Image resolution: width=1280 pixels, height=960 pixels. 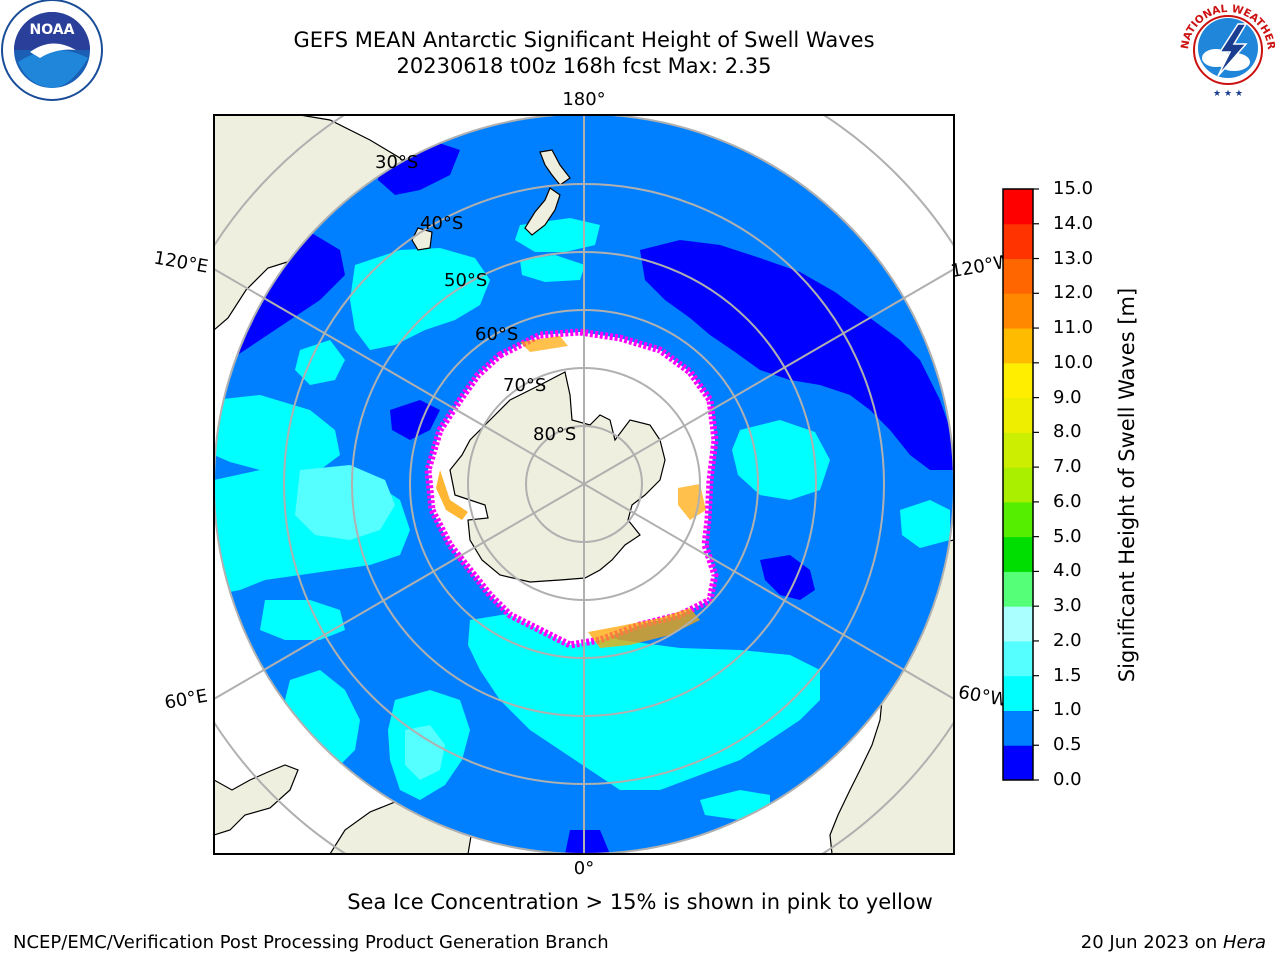 What do you see at coordinates (1073, 293) in the screenshot?
I see `colorbar-tick-label: 12.0` at bounding box center [1073, 293].